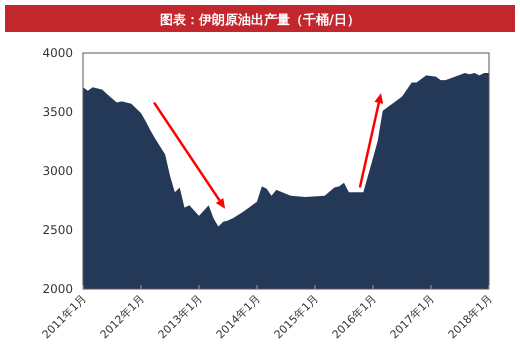 Image resolution: width=520 pixels, height=362 pixels. Describe the element at coordinates (57, 53) in the screenshot. I see `y-tick-label: 4000` at that location.